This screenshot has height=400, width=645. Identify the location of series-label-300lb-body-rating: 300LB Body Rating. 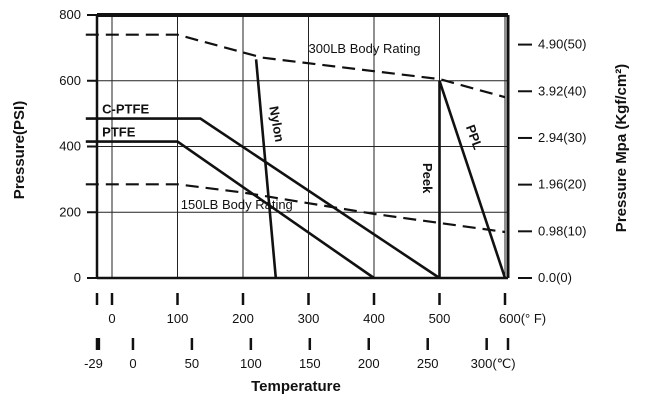
(365, 48).